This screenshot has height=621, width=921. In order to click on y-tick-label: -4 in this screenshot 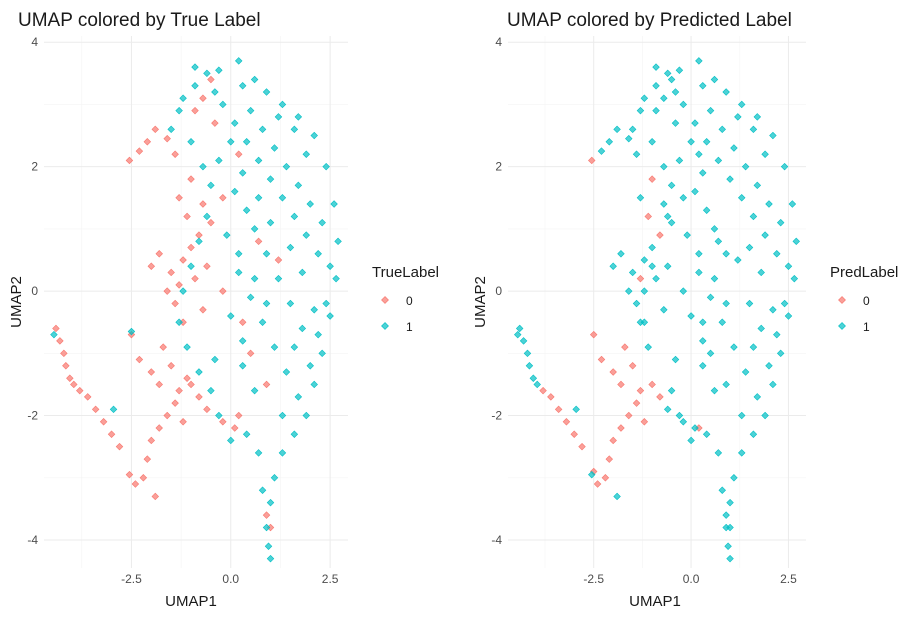, I will do `click(32, 540)`.